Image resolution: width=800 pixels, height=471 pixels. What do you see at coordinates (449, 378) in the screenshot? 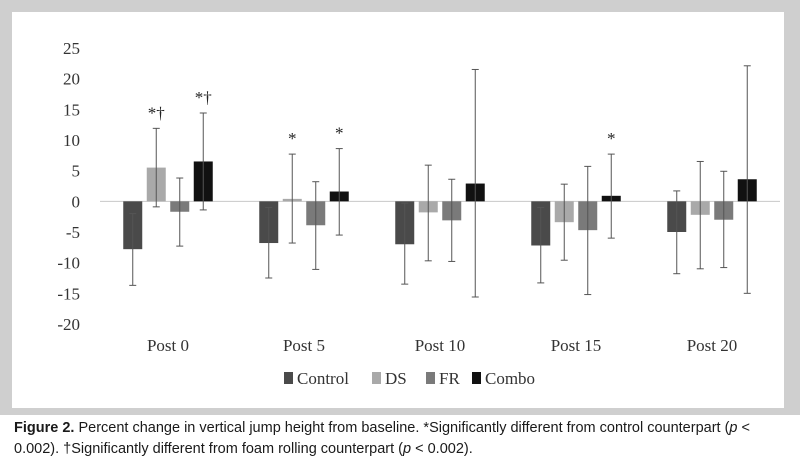
I see `legend-label-fr: FR` at bounding box center [449, 378].